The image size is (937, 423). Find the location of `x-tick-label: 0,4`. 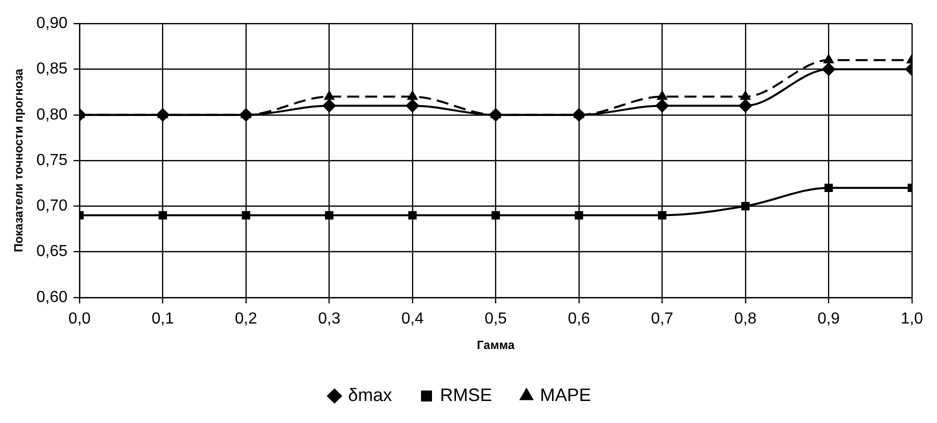

x-tick-label: 0,4 is located at coordinates (412, 319).